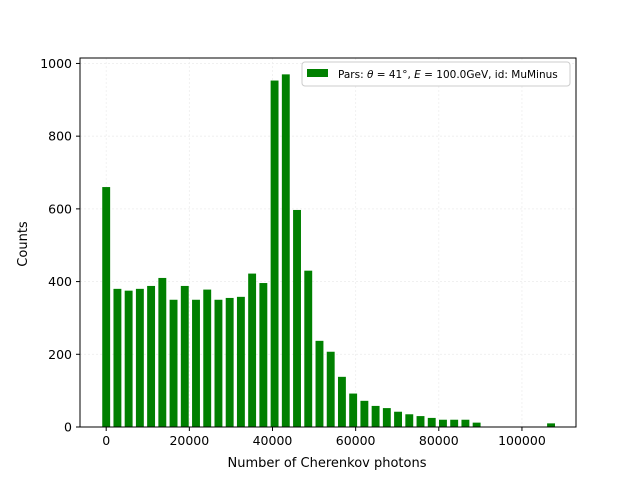 The image size is (640, 484). I want to click on y-tick-label: 600, so click(60, 208).